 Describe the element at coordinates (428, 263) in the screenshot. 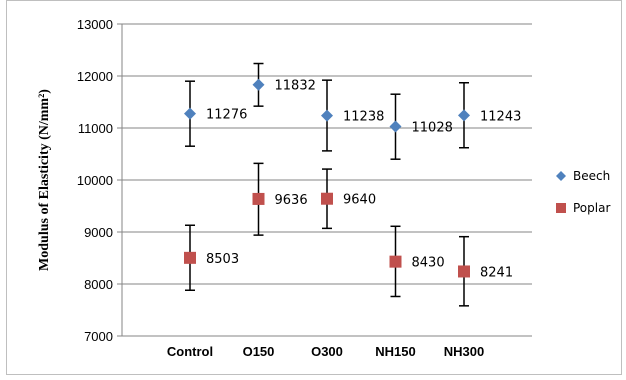

I see `data-label: 8430` at that location.